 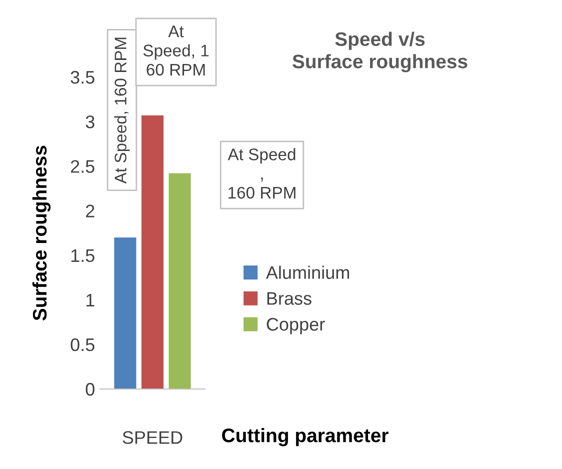 What do you see at coordinates (82, 345) in the screenshot?
I see `y-tick-label: 0.5` at bounding box center [82, 345].